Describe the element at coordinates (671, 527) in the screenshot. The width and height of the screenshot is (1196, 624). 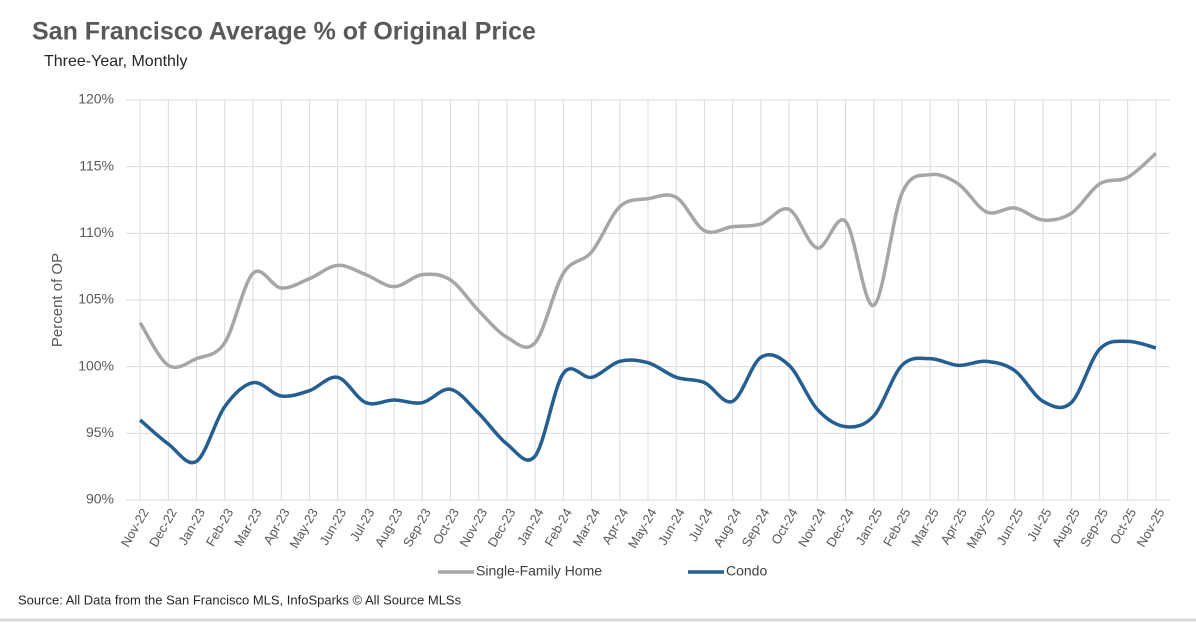
I see `x-tick-label: Jun-24` at that location.